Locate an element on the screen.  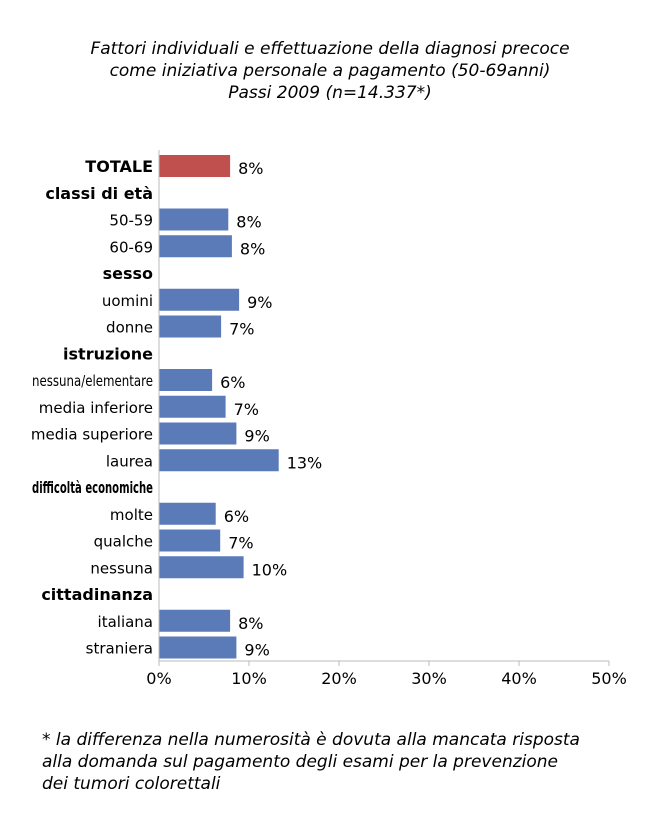
category-header: istruzione is located at coordinates (108, 353).